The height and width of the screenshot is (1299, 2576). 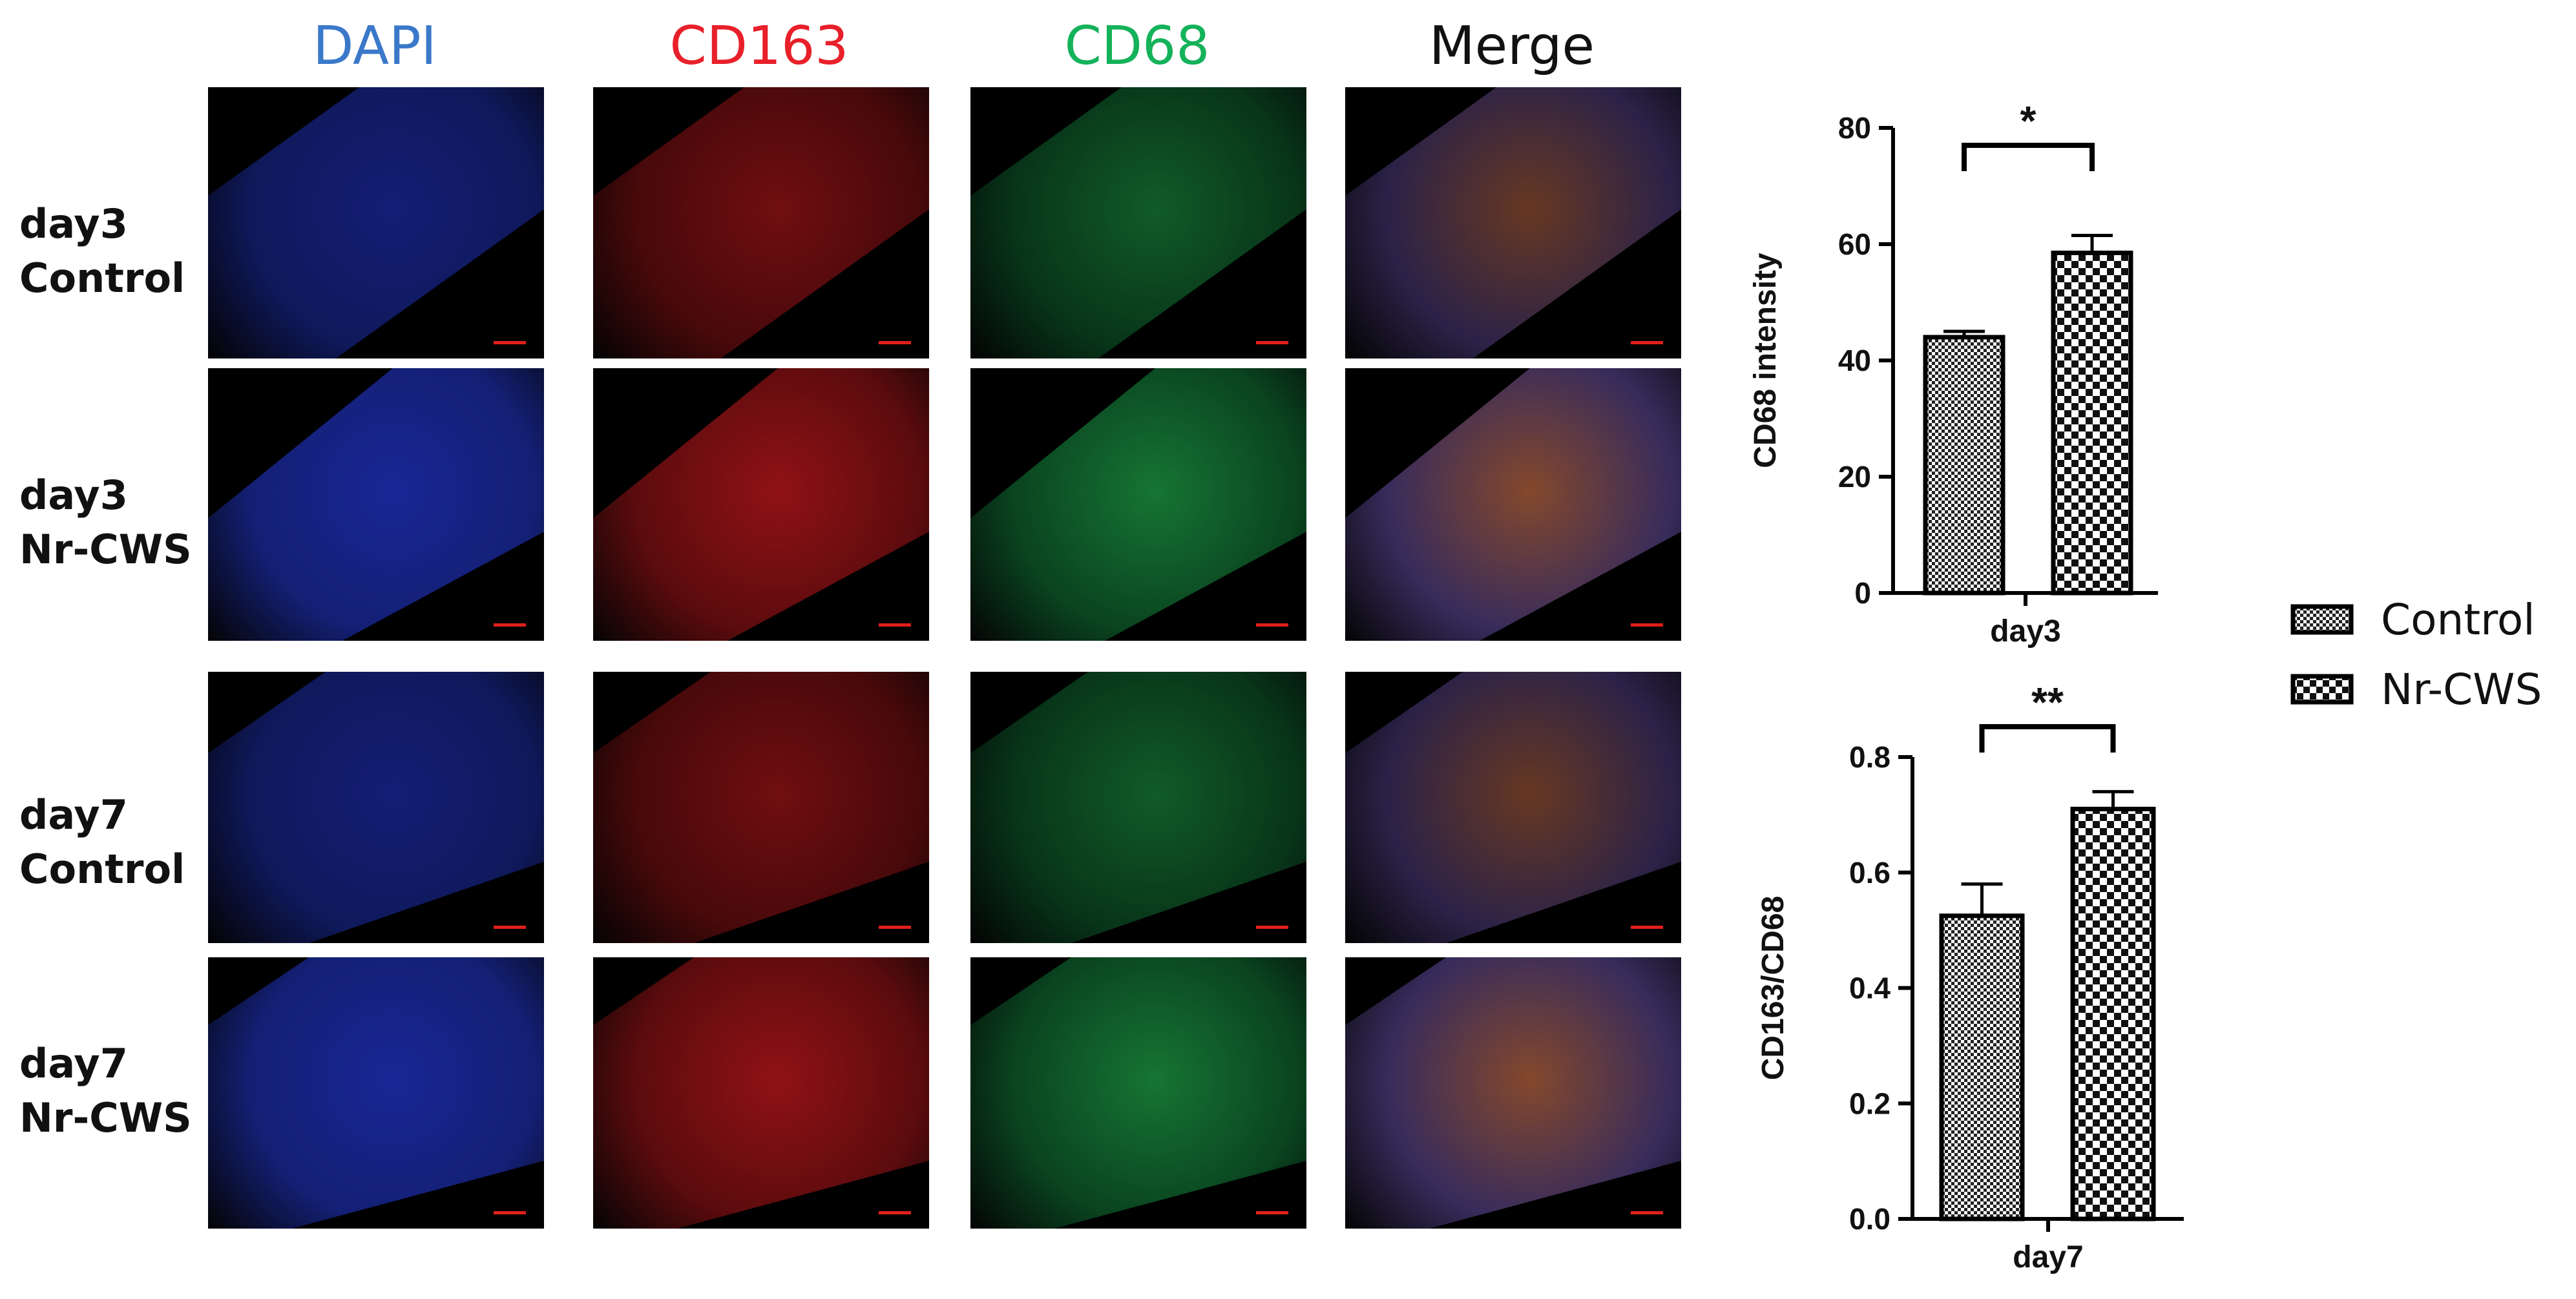 What do you see at coordinates (1765, 360) in the screenshot?
I see `y-axis-label: CD68 intensity` at bounding box center [1765, 360].